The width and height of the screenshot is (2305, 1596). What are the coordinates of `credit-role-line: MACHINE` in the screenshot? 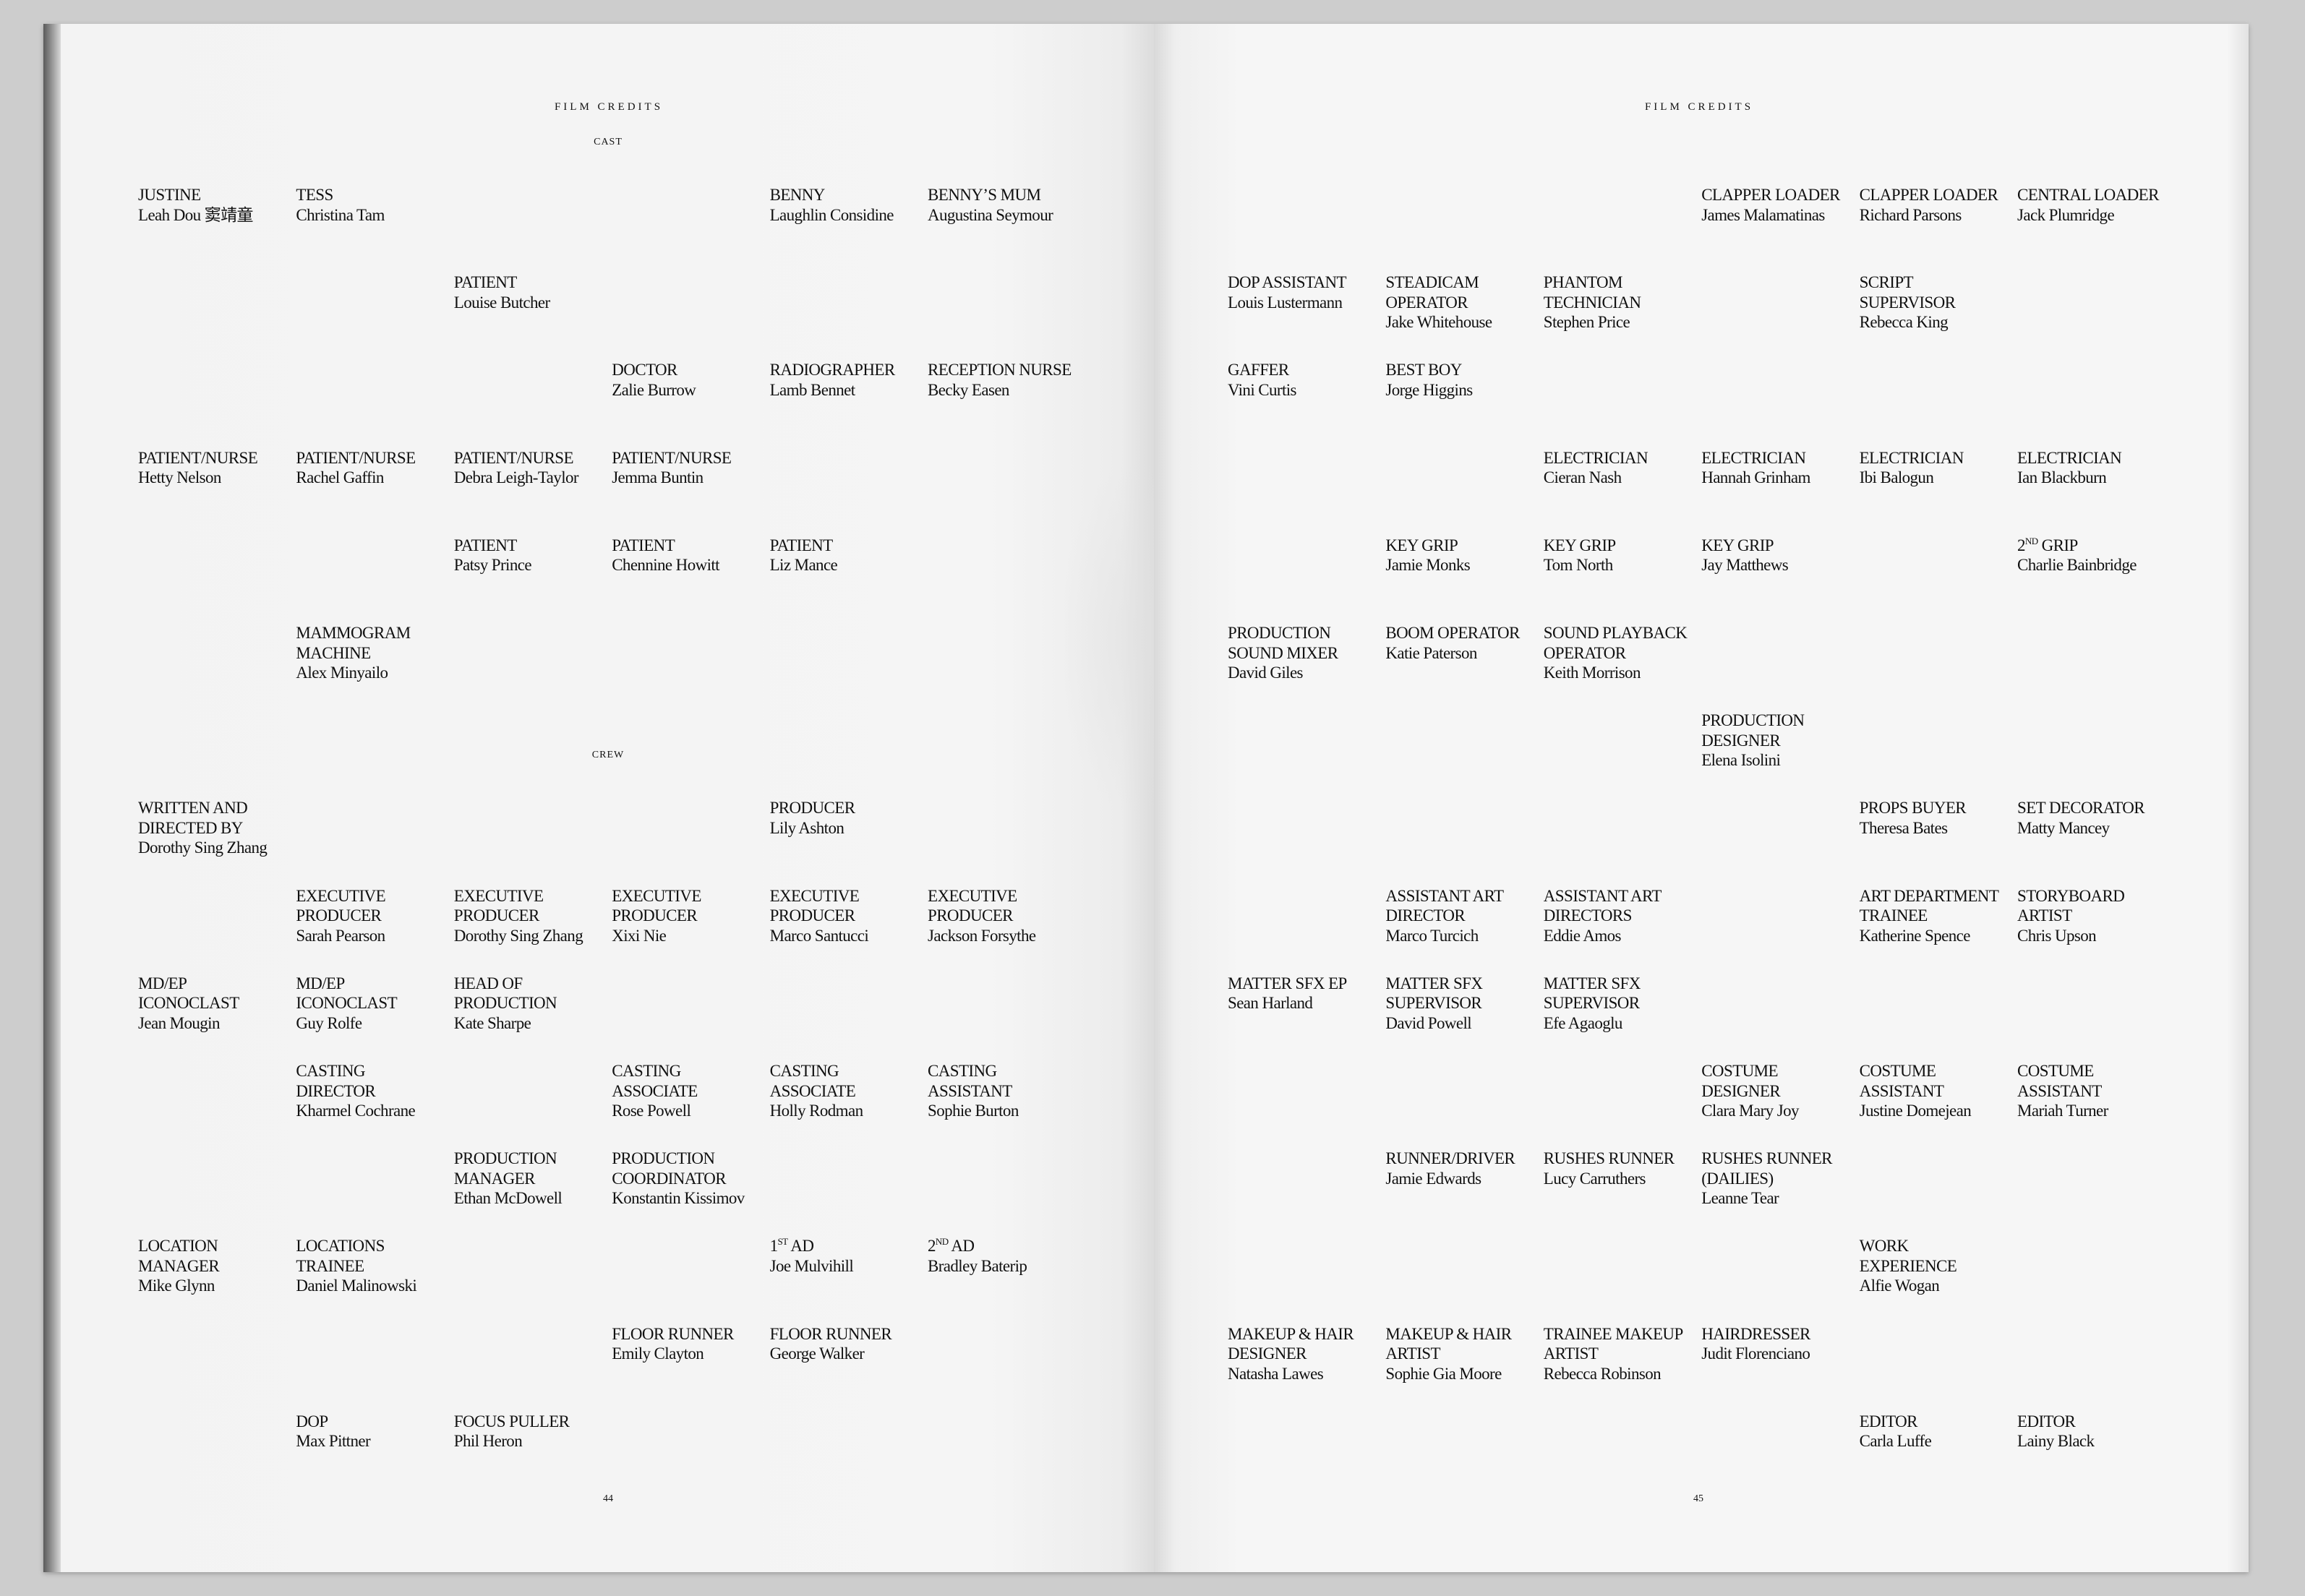 It's located at (333, 652).